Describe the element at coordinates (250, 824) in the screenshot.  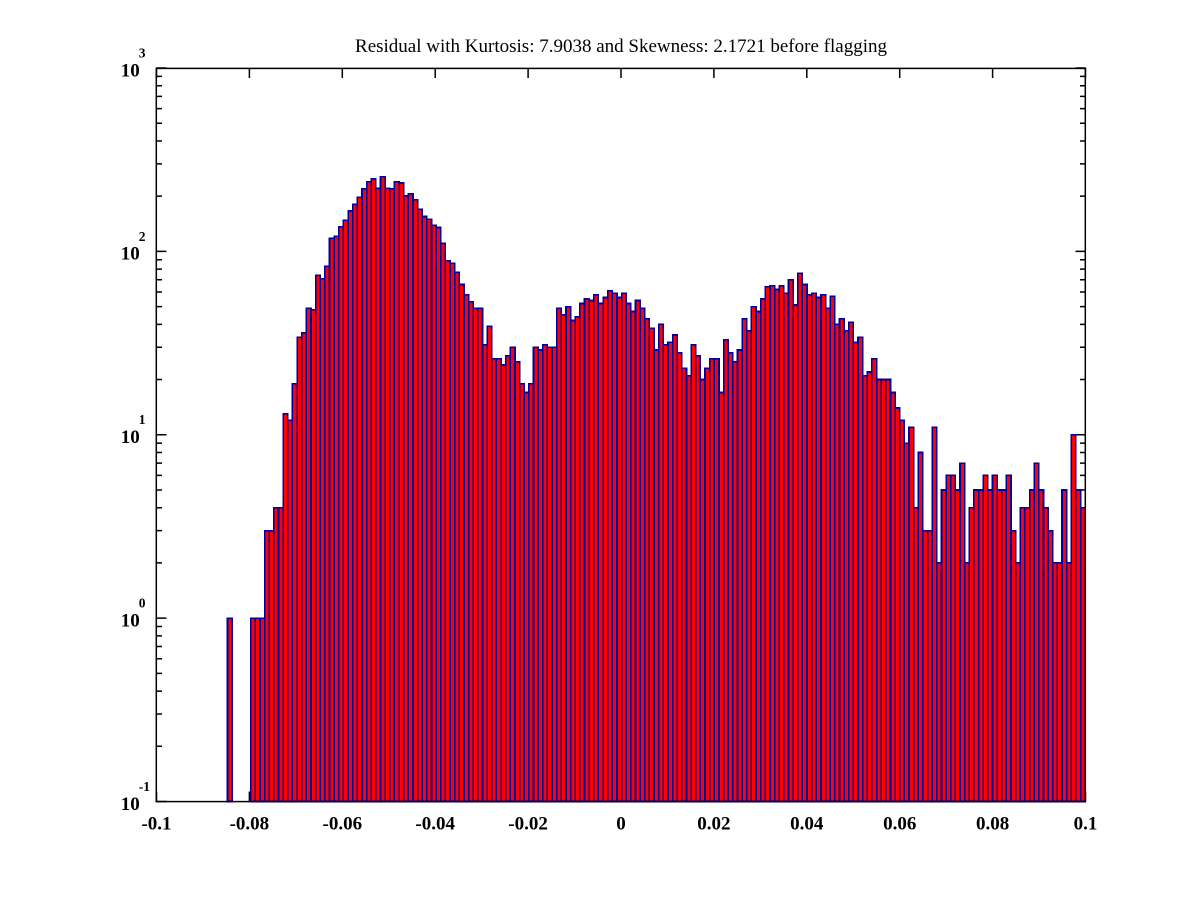
I see `svg-text: -0.08` at that location.